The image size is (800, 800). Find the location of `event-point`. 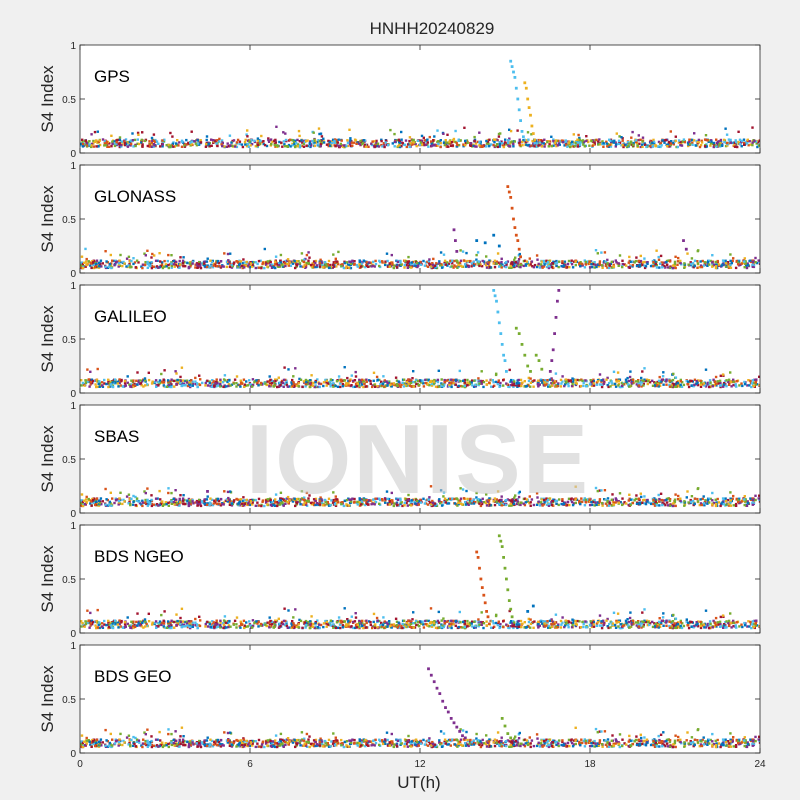

event-point is located at coordinates (533, 133).